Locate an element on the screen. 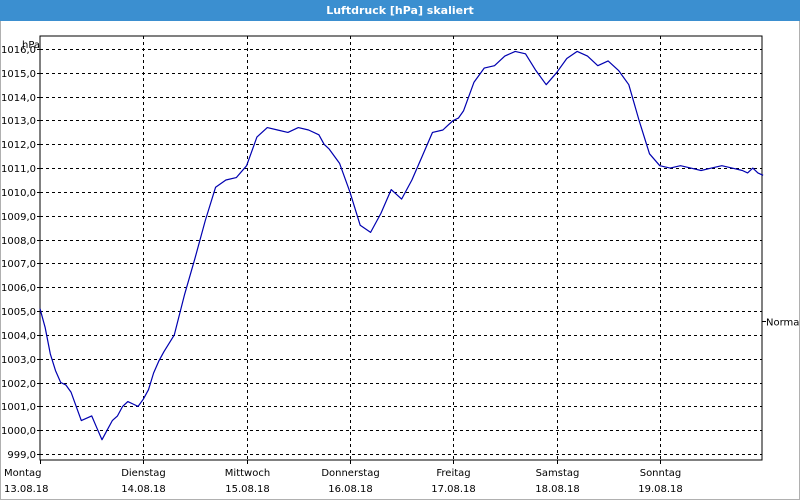 The width and height of the screenshot is (800, 500). chart-title-bar: Luftdruck [hPa] skaliert is located at coordinates (400, 10).